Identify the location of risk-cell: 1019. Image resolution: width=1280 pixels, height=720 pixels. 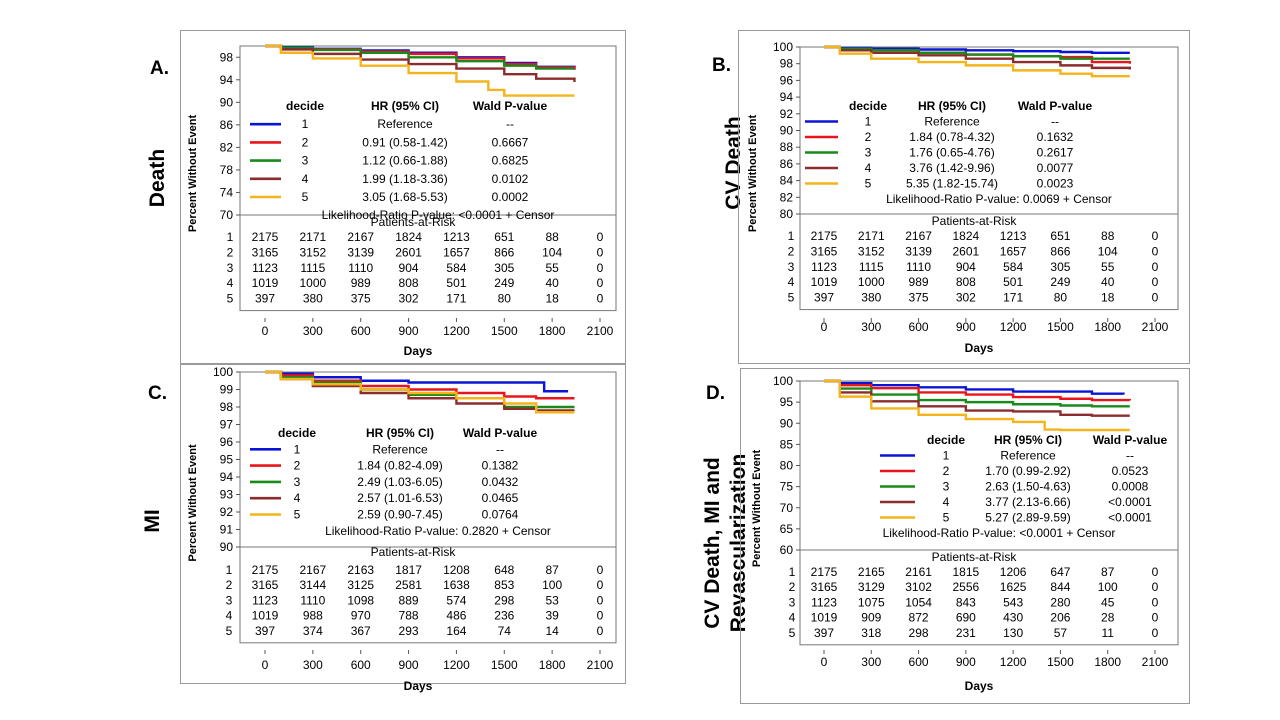
(265, 283).